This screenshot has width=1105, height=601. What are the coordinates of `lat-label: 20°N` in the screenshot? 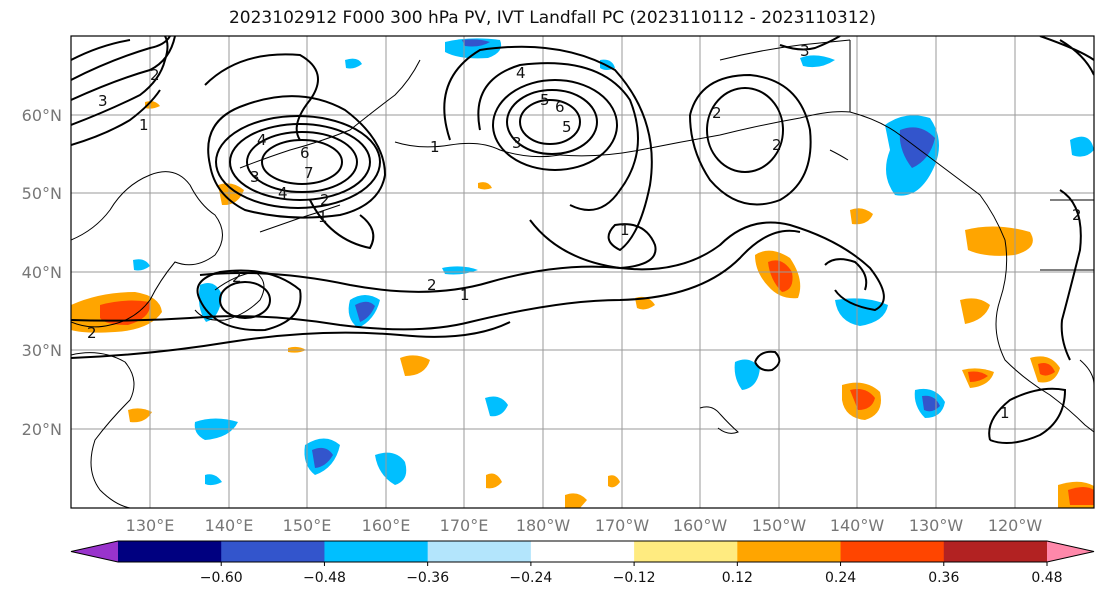 It's located at (42, 429).